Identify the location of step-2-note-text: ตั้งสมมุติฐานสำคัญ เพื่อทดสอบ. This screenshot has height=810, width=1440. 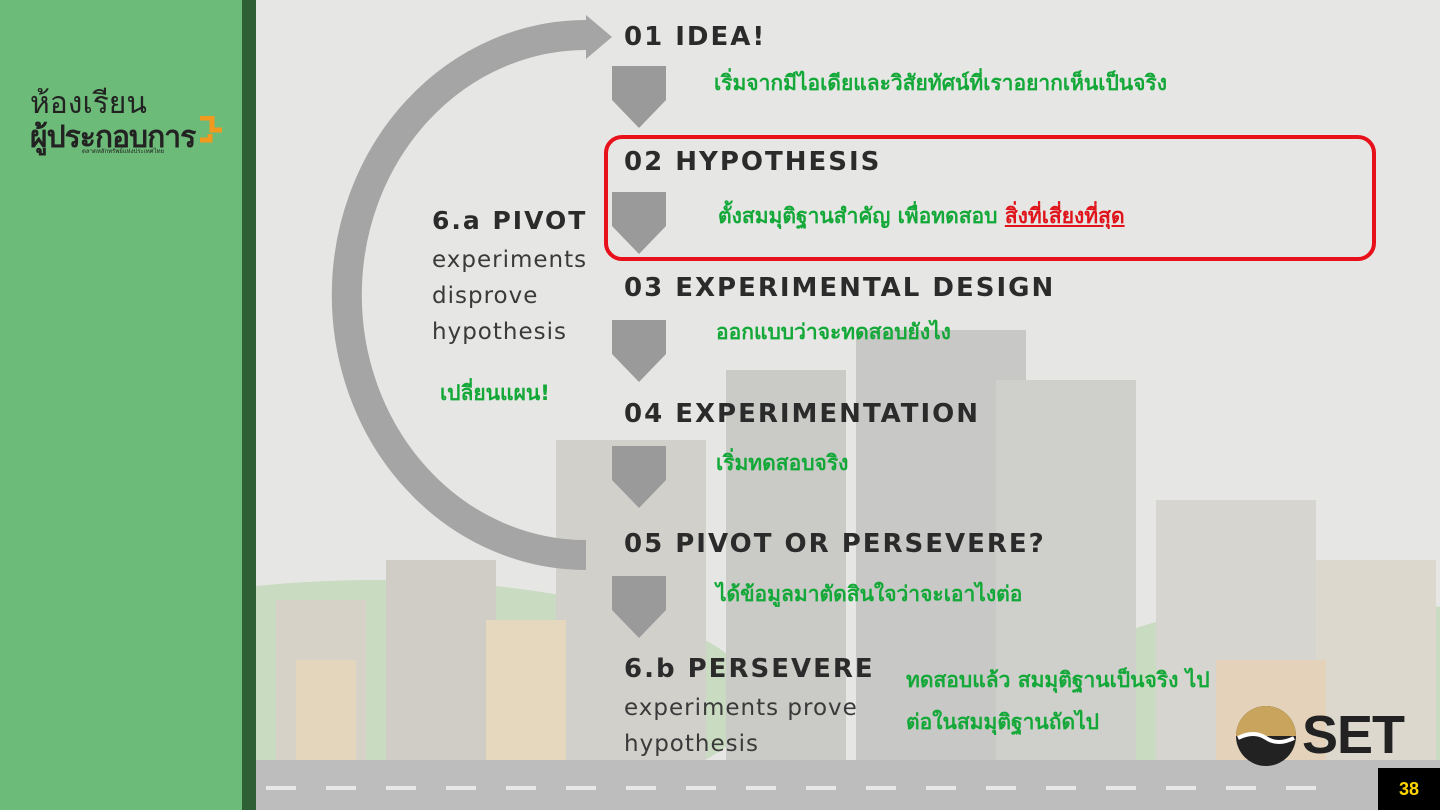
(861, 216).